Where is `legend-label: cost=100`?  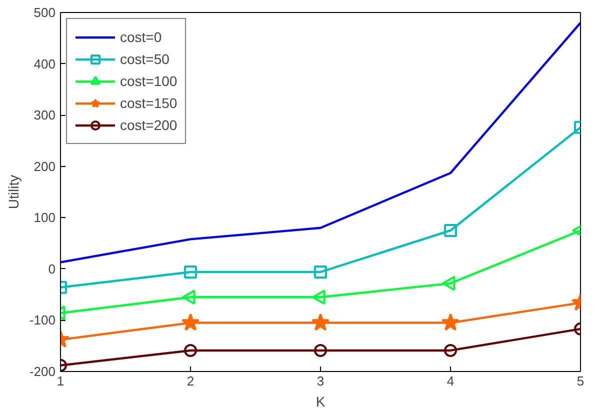
legend-label: cost=100 is located at coordinates (149, 81).